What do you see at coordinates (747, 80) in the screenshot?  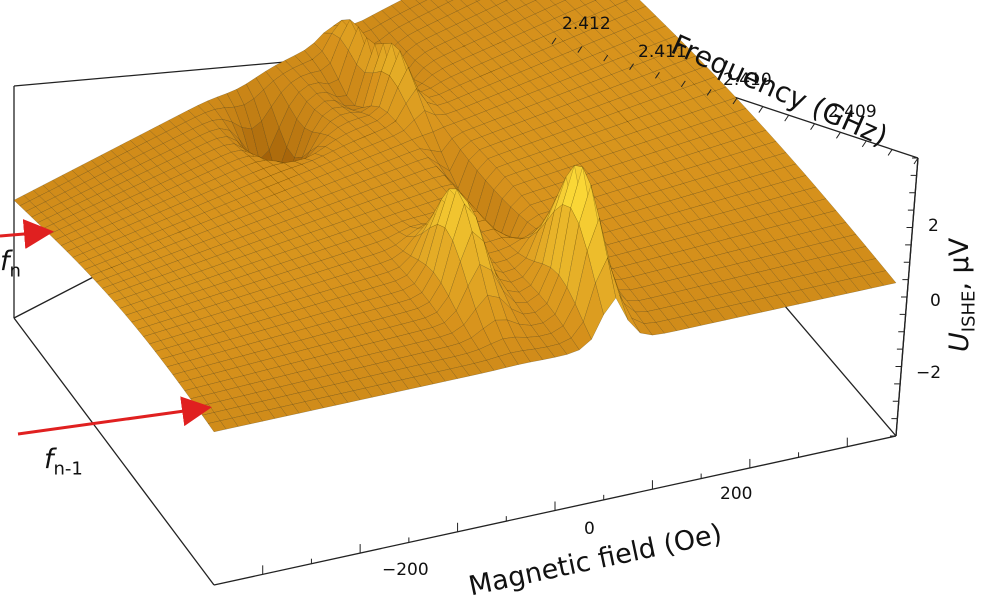 I see `freq-tick-label: 2.410` at bounding box center [747, 80].